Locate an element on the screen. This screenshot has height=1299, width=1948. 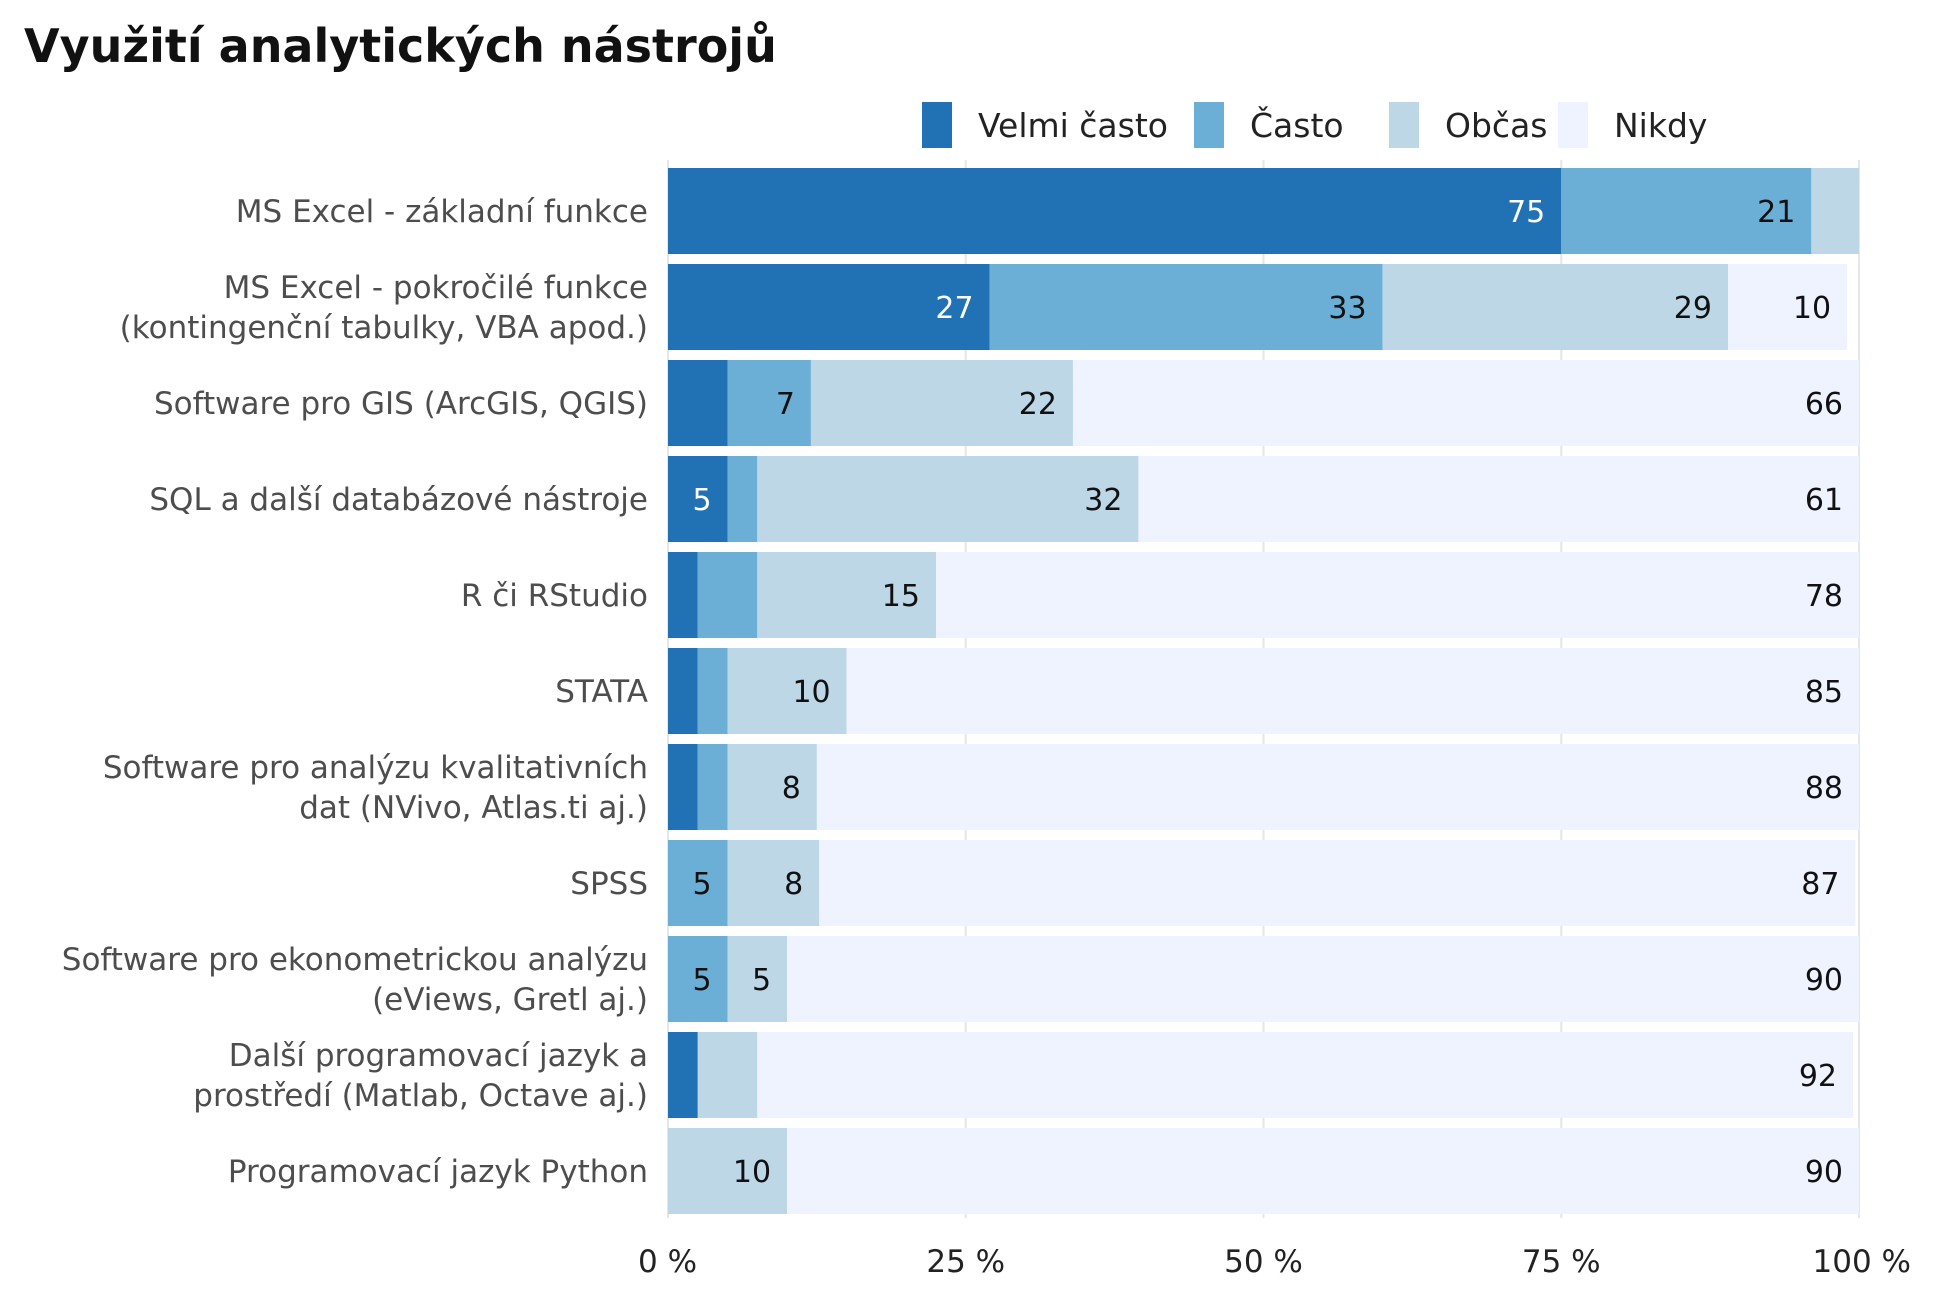
legend-label: Občas is located at coordinates (1496, 125).